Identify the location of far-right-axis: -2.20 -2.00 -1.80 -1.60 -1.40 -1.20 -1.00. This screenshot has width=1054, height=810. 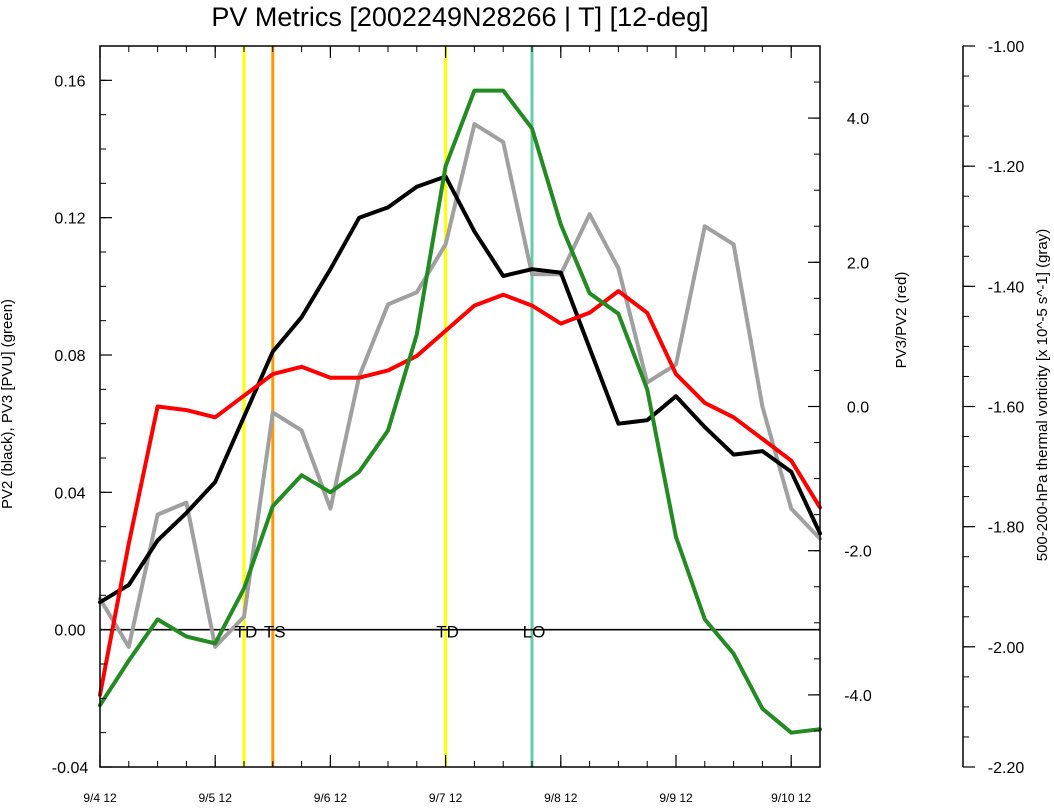
(993, 408).